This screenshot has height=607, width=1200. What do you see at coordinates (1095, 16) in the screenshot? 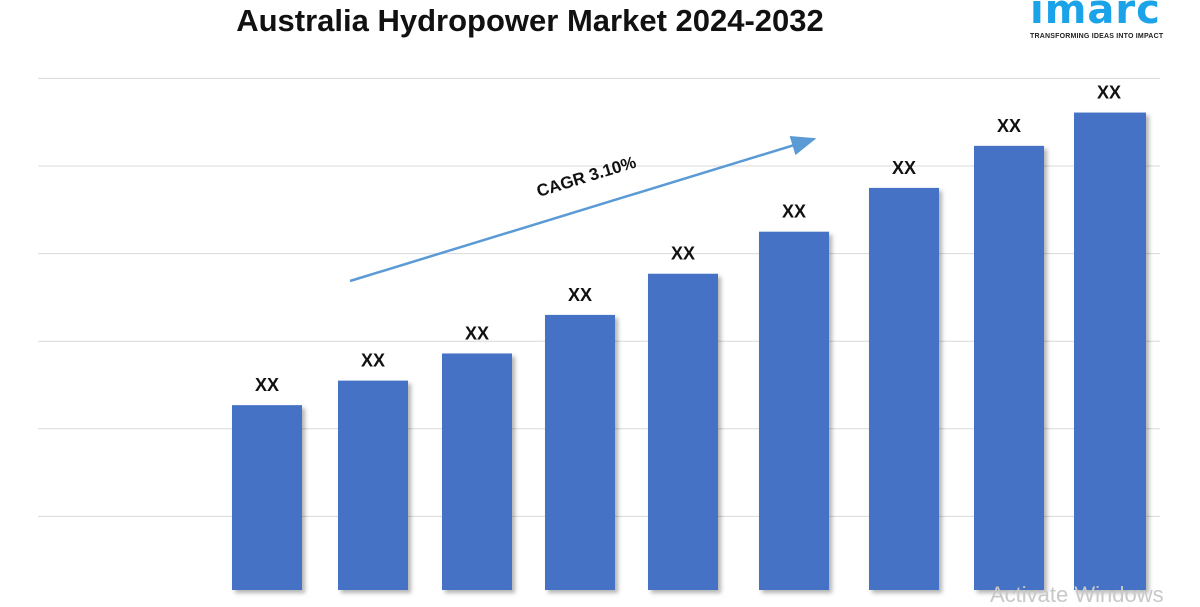
I see `logo-word: imarc` at bounding box center [1095, 16].